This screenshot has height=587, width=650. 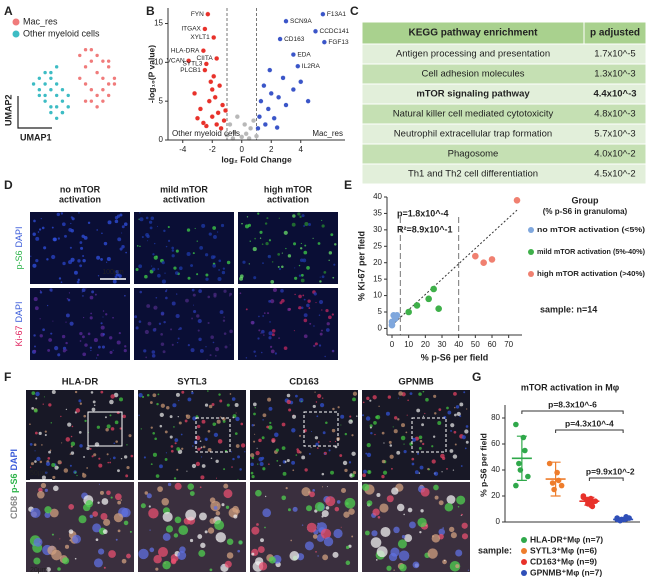 I want to click on row-label-part: DAPI, so click(x=19, y=311).